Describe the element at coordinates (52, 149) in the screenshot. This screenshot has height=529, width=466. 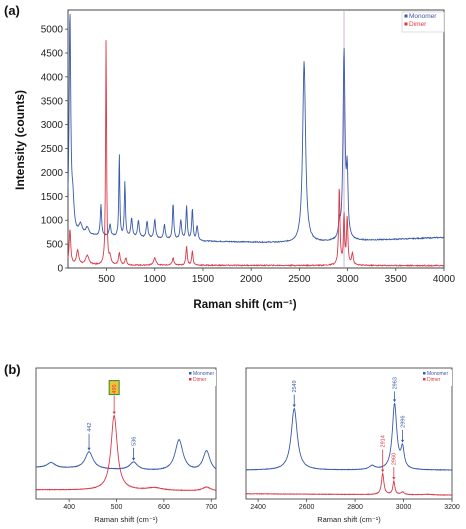
I see `y-tick-label-2500: 2500` at that location.